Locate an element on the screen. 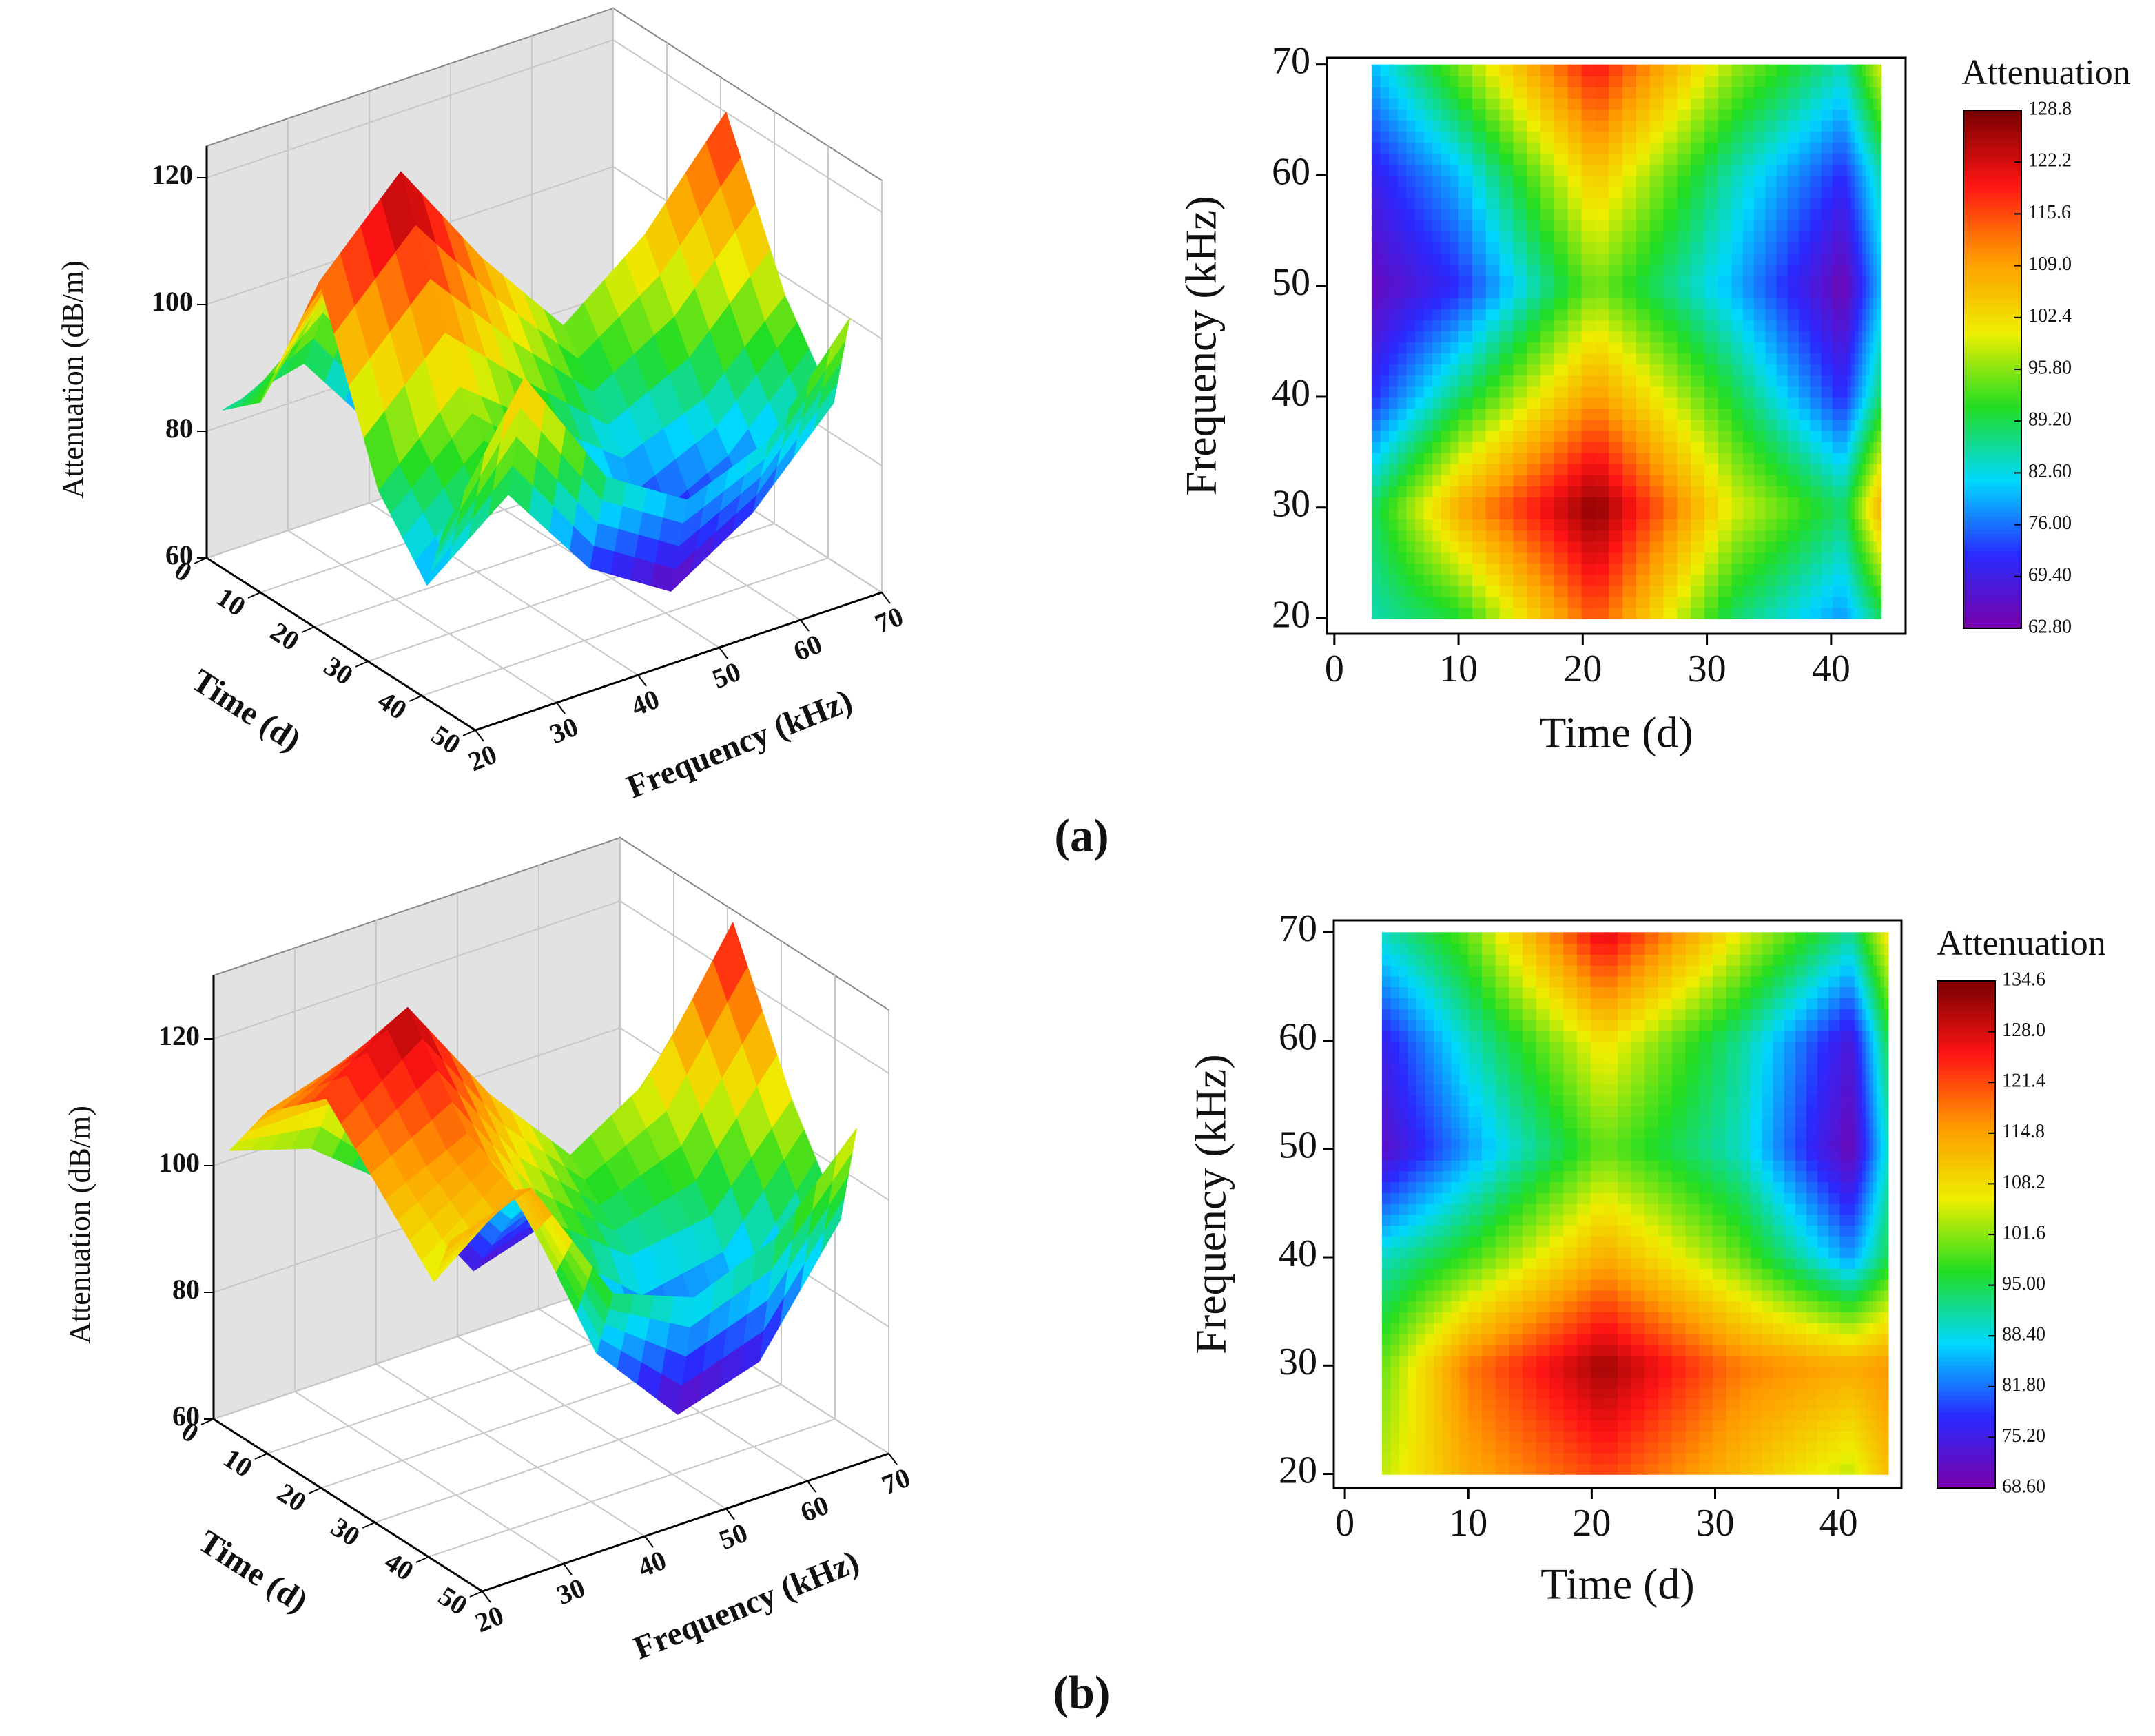 Image resolution: width=2155 pixels, height=1736 pixels. time-tick-label: 50 is located at coordinates (446, 740).